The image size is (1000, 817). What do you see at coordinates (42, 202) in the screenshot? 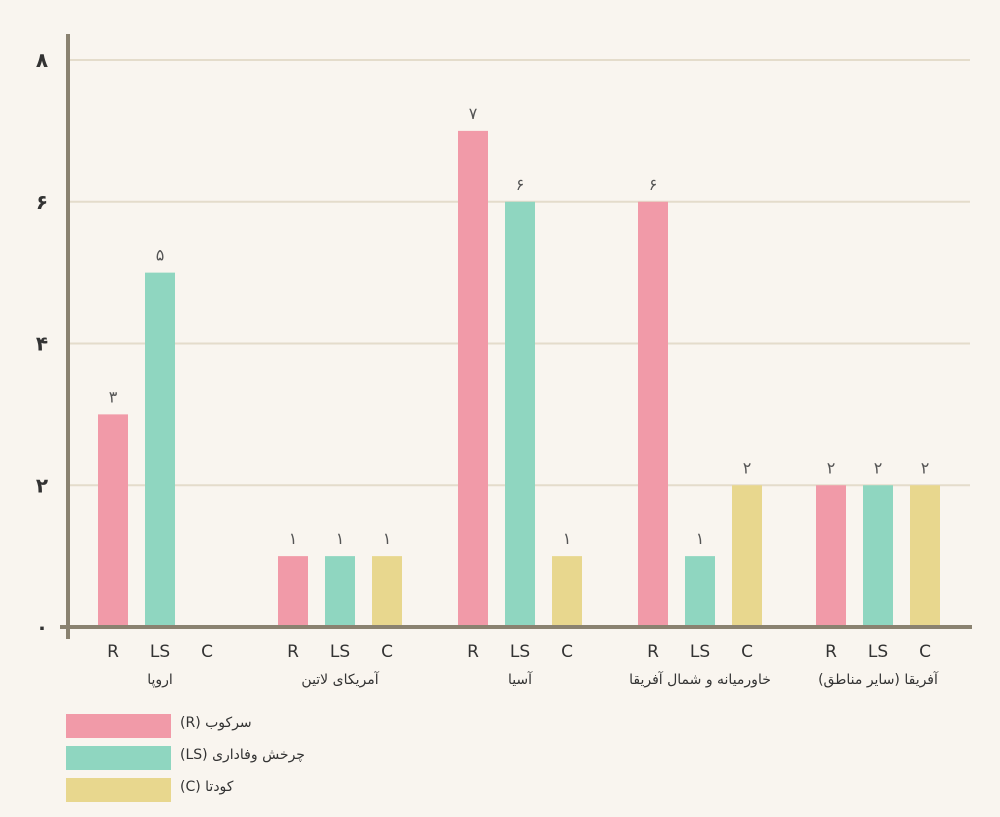
I see `y-tick-label: ۶` at bounding box center [42, 202].